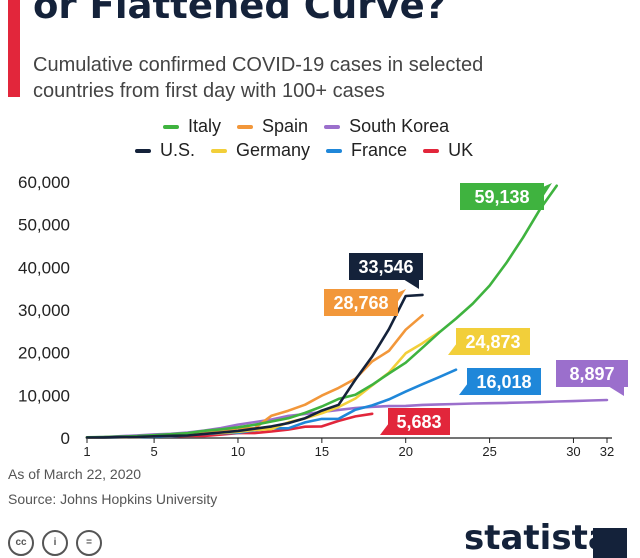 This screenshot has width=640, height=558. What do you see at coordinates (238, 451) in the screenshot?
I see `x-tick-label: 10` at bounding box center [238, 451].